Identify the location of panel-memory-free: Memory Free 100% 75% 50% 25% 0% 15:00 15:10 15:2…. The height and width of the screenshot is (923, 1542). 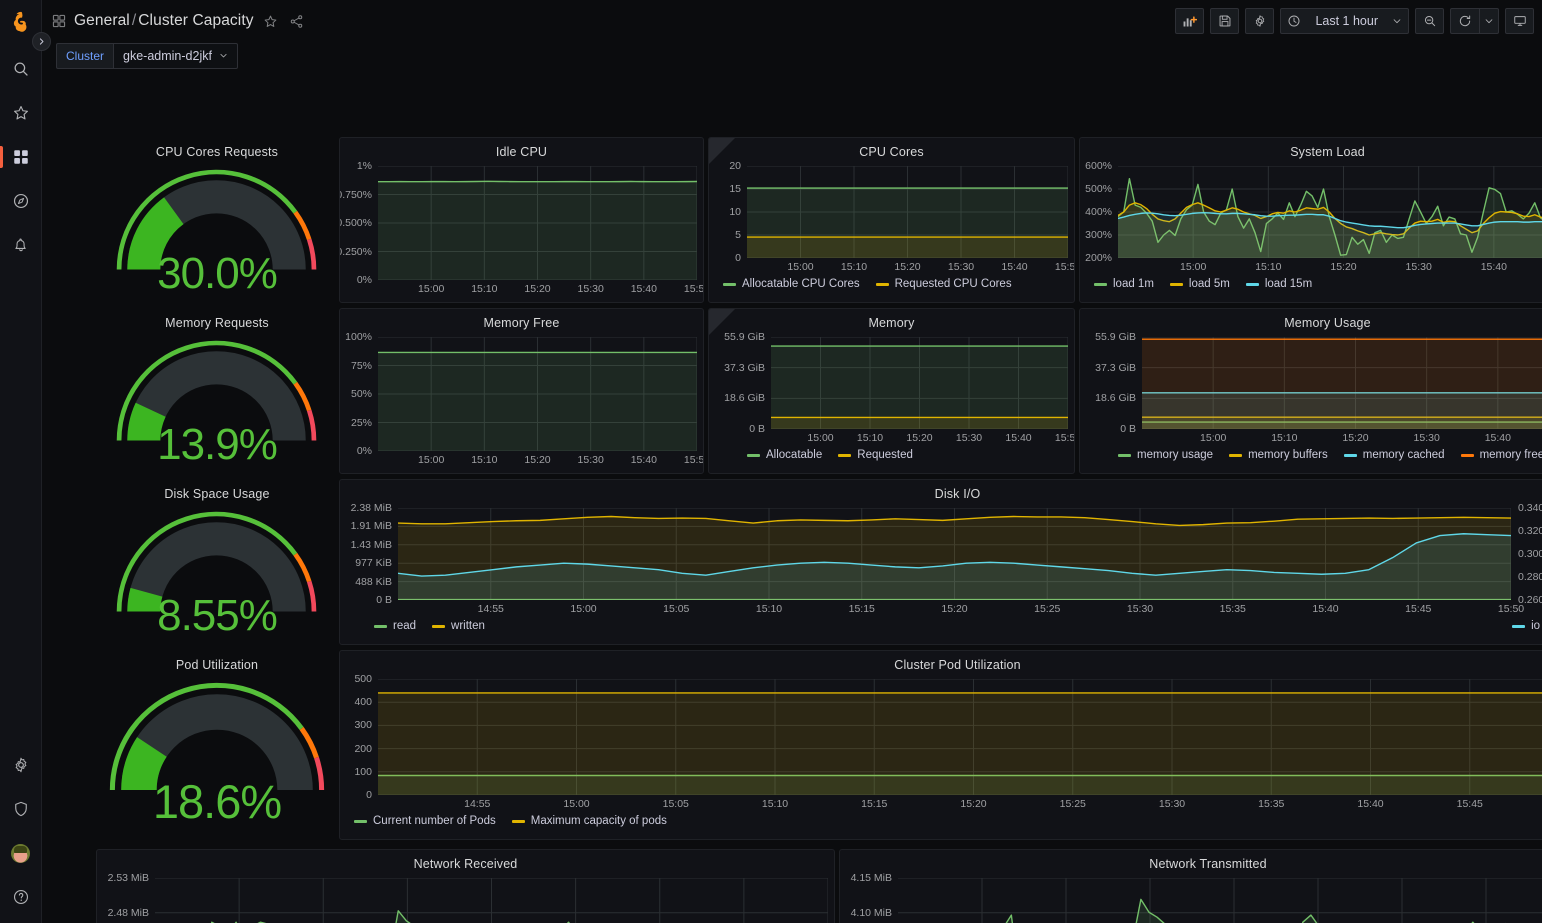
(521, 391).